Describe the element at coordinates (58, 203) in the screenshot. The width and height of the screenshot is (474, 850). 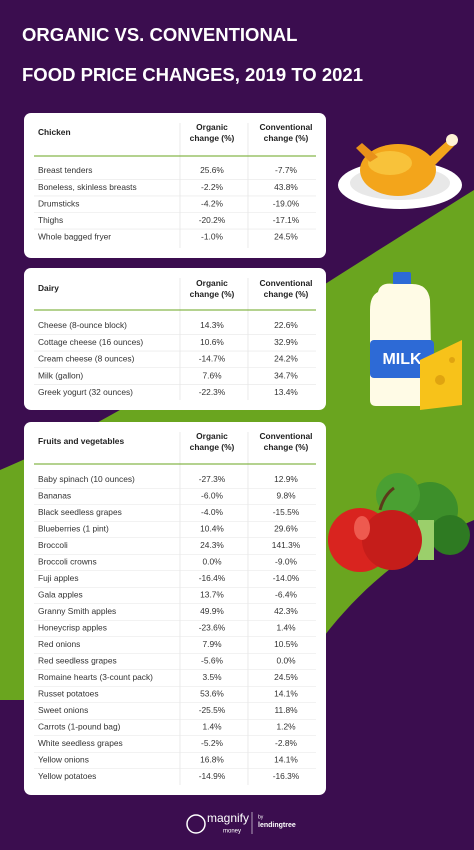
I see `row-label: Drumsticks` at that location.